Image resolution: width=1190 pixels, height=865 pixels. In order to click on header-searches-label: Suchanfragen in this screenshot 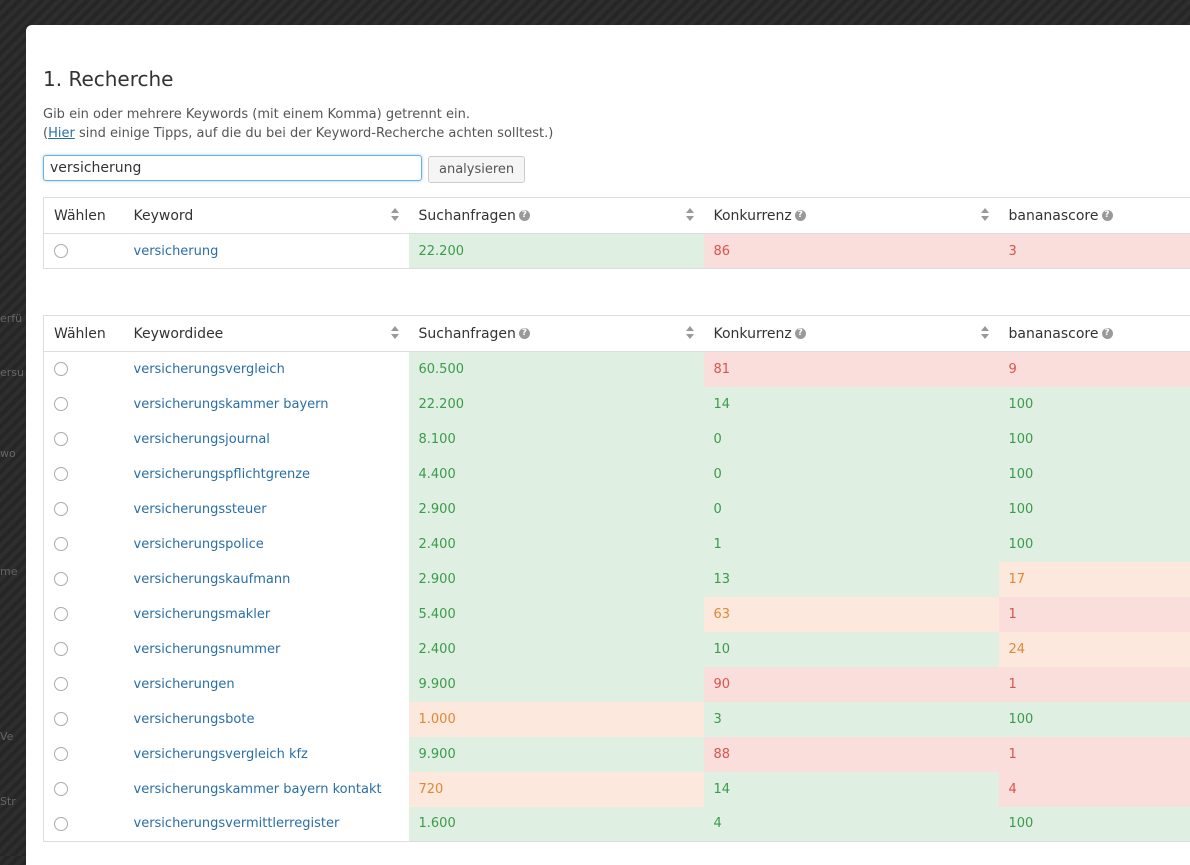, I will do `click(467, 334)`.